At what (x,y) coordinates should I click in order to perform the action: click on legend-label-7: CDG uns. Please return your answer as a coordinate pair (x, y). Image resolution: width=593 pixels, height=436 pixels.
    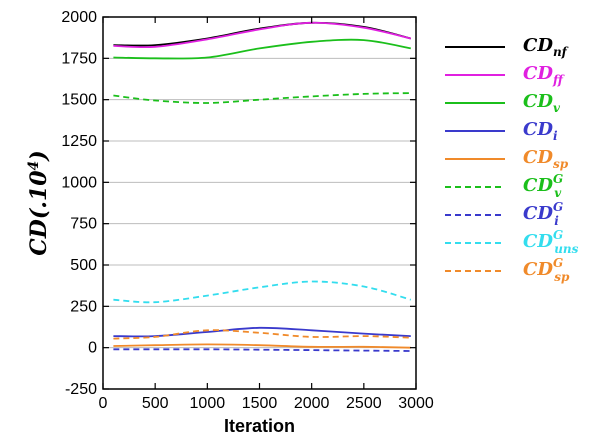
    Looking at the image, I should click on (551, 242).